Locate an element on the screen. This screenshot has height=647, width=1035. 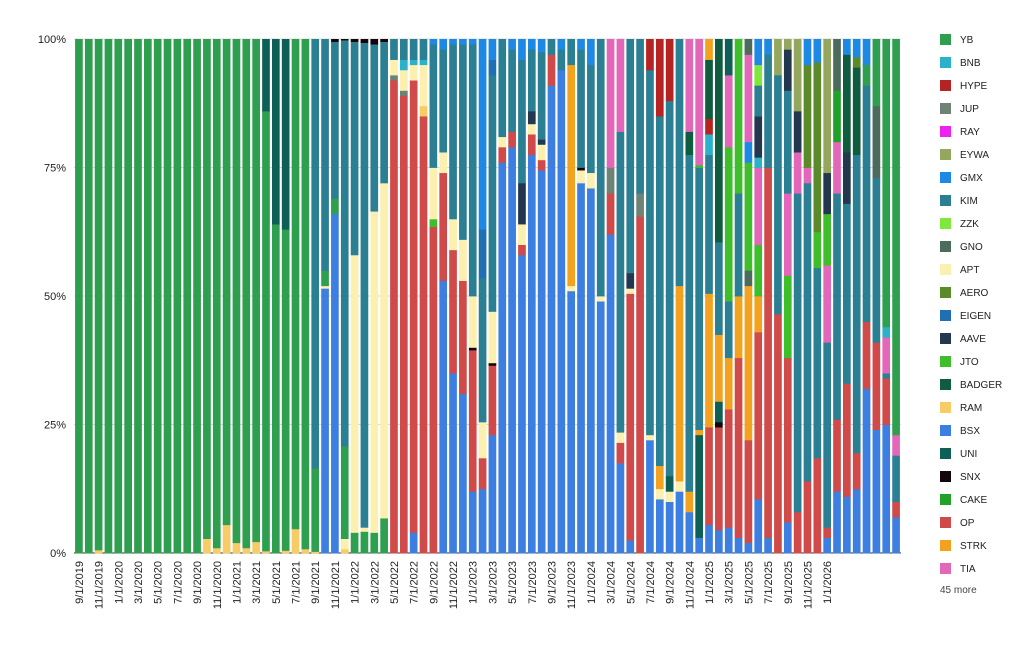
legend-item-apt: APT is located at coordinates (959, 270).